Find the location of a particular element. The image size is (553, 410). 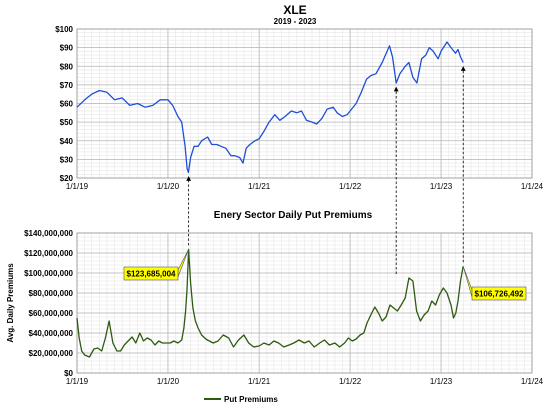

legend: Put Premiums is located at coordinates (241, 399).